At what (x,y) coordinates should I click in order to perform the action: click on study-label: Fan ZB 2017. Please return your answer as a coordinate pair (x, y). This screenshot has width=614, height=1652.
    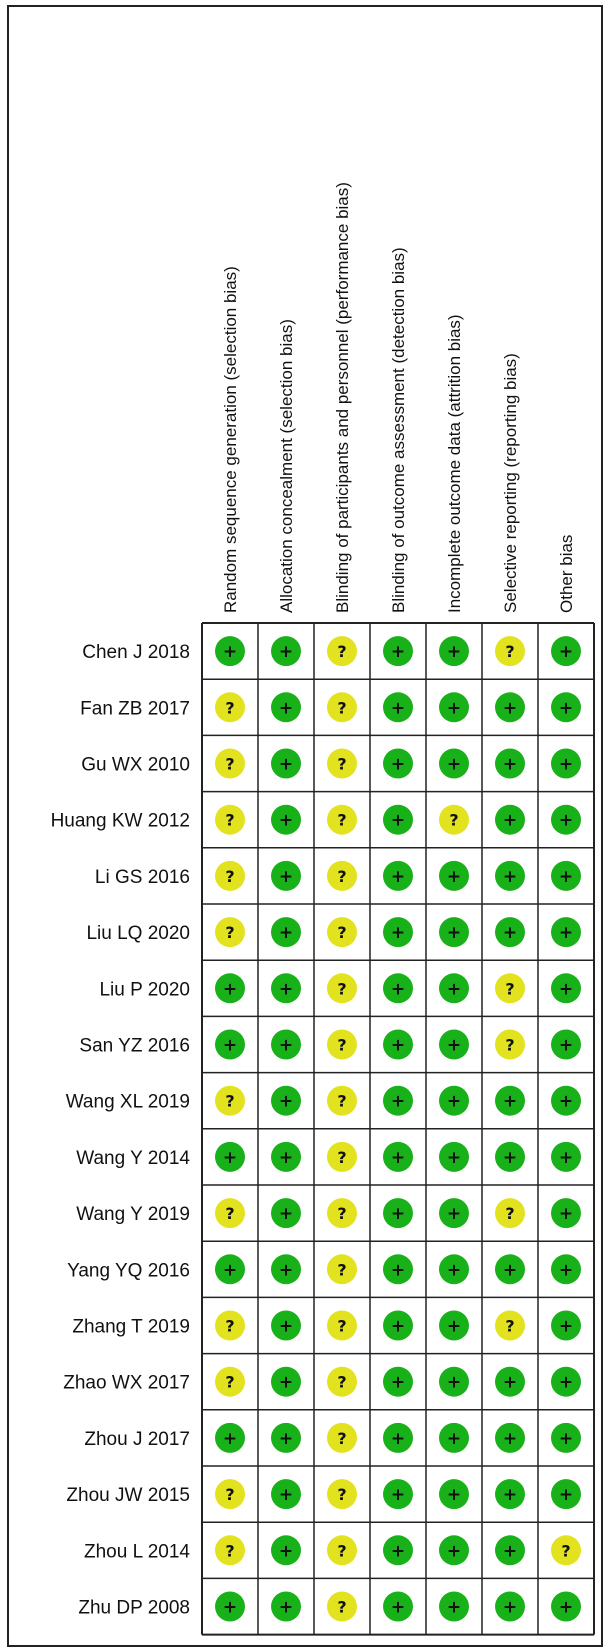
    Looking at the image, I should click on (135, 708).